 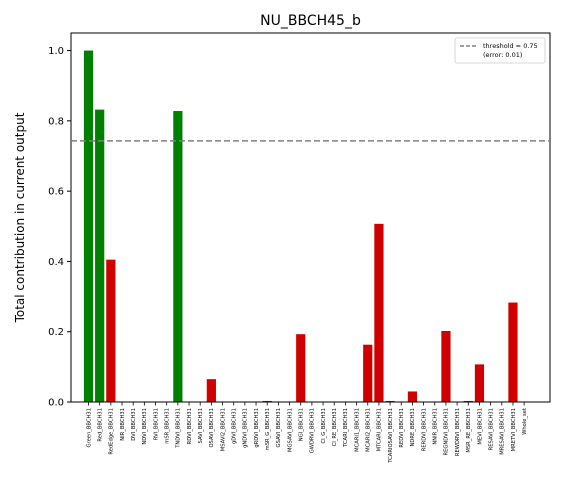 I want to click on x-tick-label: REDVI_BBCH31, so click(x=402, y=428).